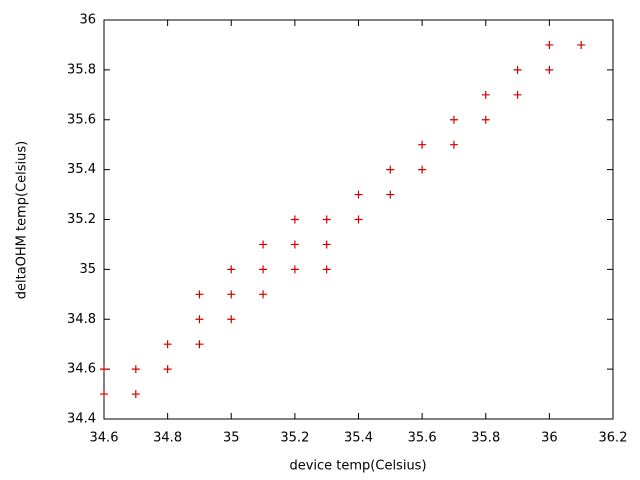  What do you see at coordinates (81, 419) in the screenshot?
I see `y-tick-label: 34.4` at bounding box center [81, 419].